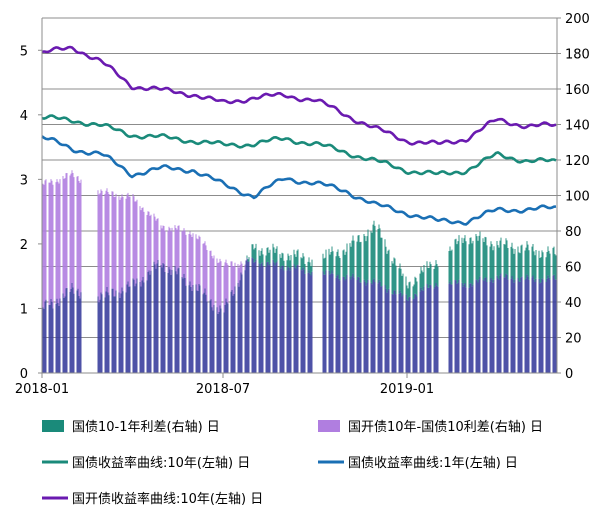 The image size is (615, 526). I want to click on left-tick-label: 0, so click(24, 374).